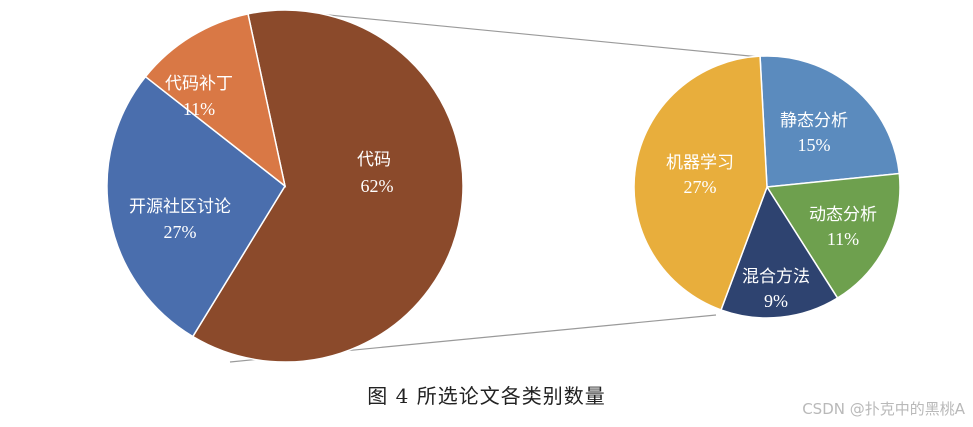 The height and width of the screenshot is (427, 973). I want to click on main-slice-label-0: 代码, so click(374, 160).